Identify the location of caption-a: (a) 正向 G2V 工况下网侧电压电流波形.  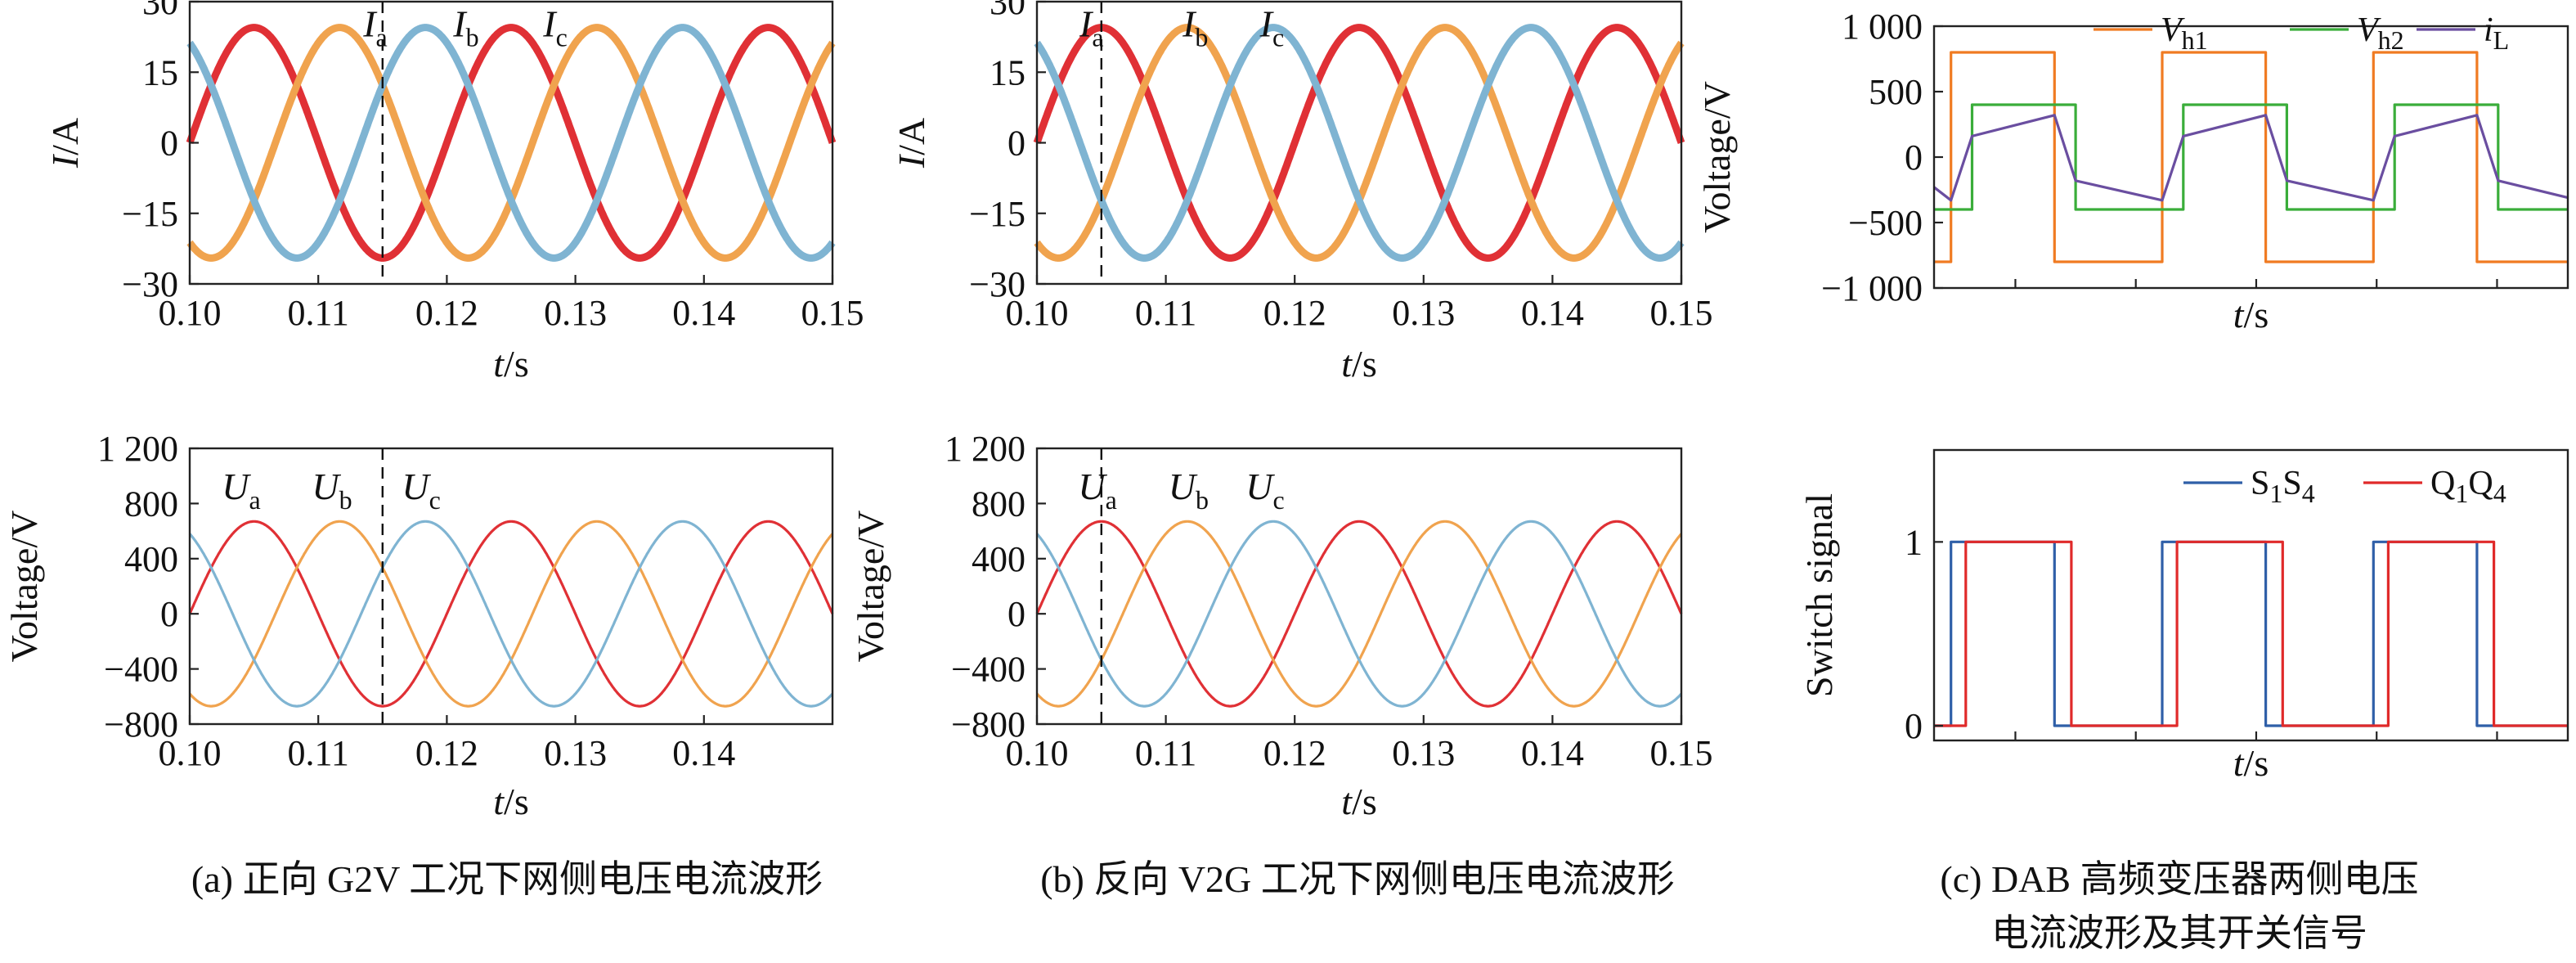
(507, 879).